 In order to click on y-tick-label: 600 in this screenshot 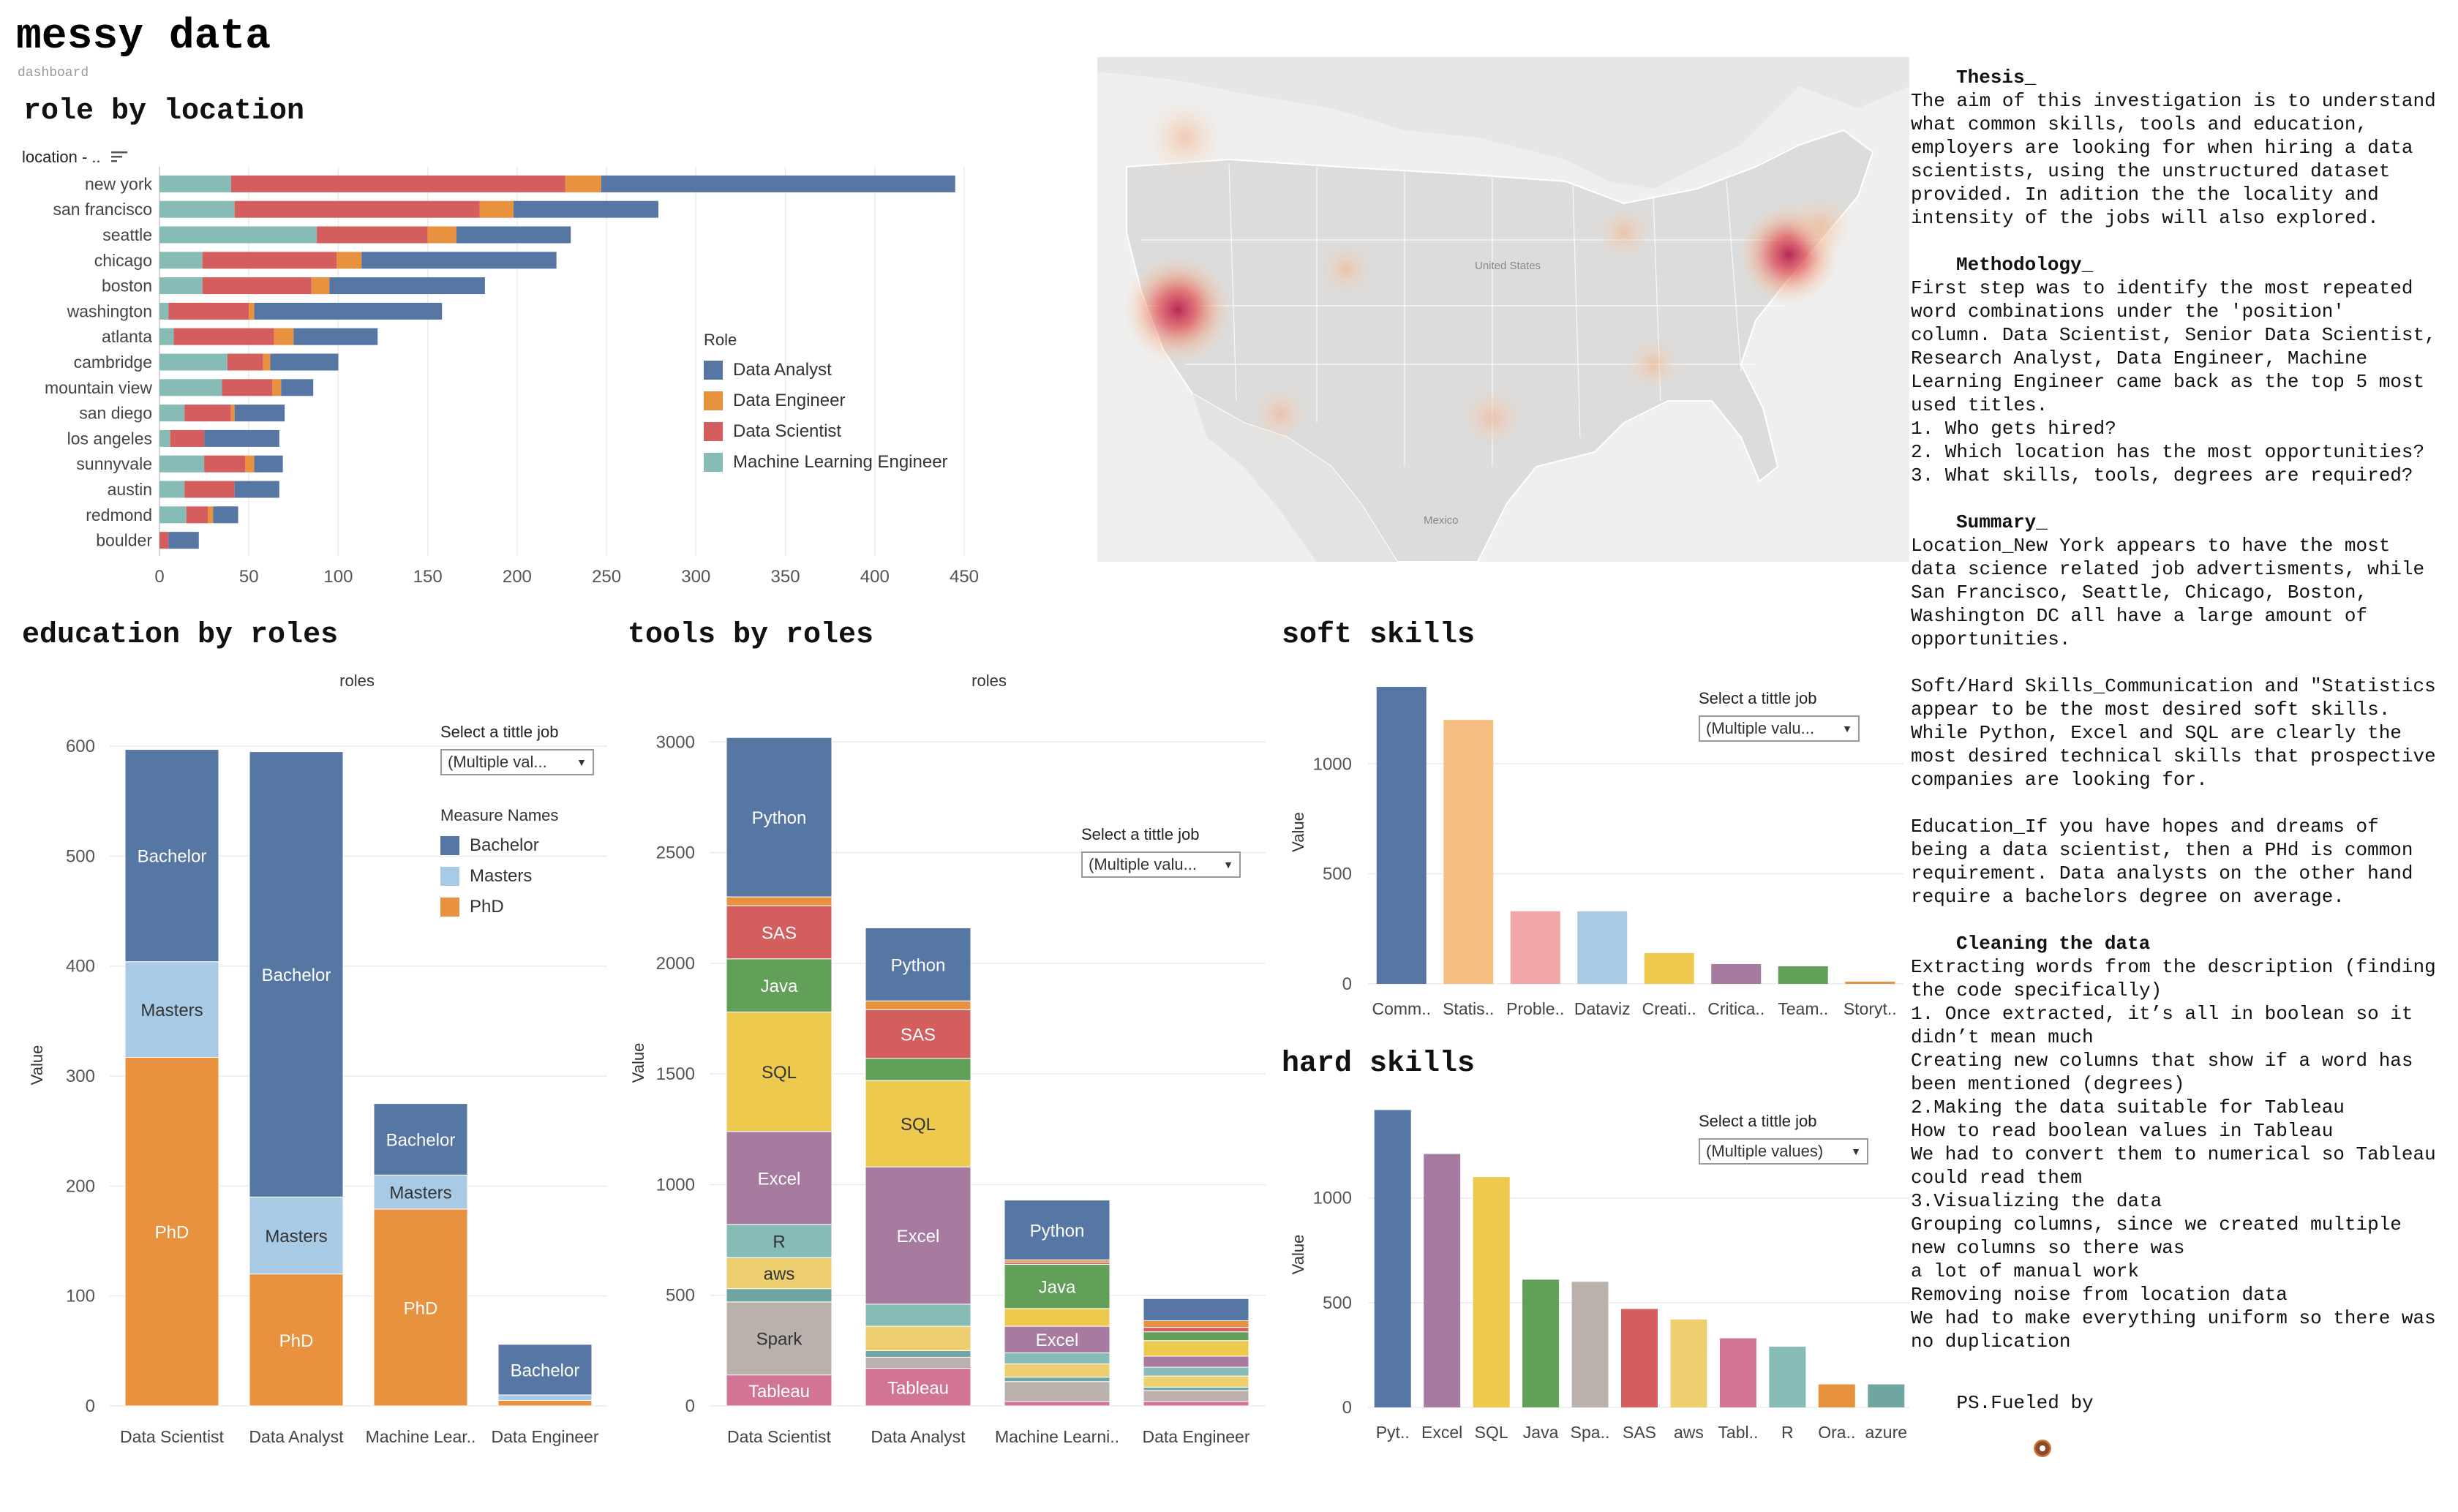, I will do `click(80, 747)`.